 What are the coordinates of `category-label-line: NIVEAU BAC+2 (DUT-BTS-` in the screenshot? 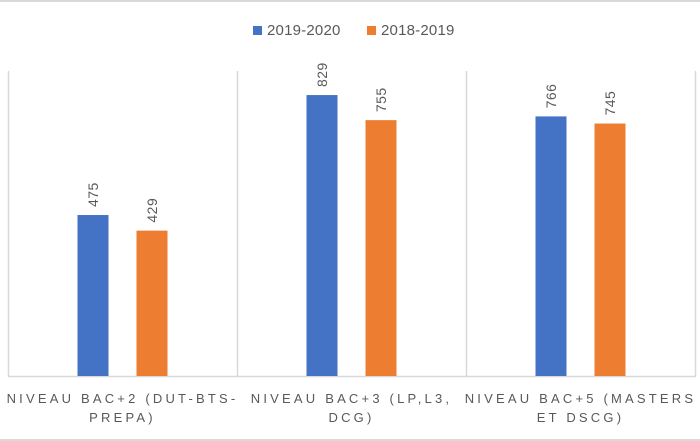 It's located at (122, 398).